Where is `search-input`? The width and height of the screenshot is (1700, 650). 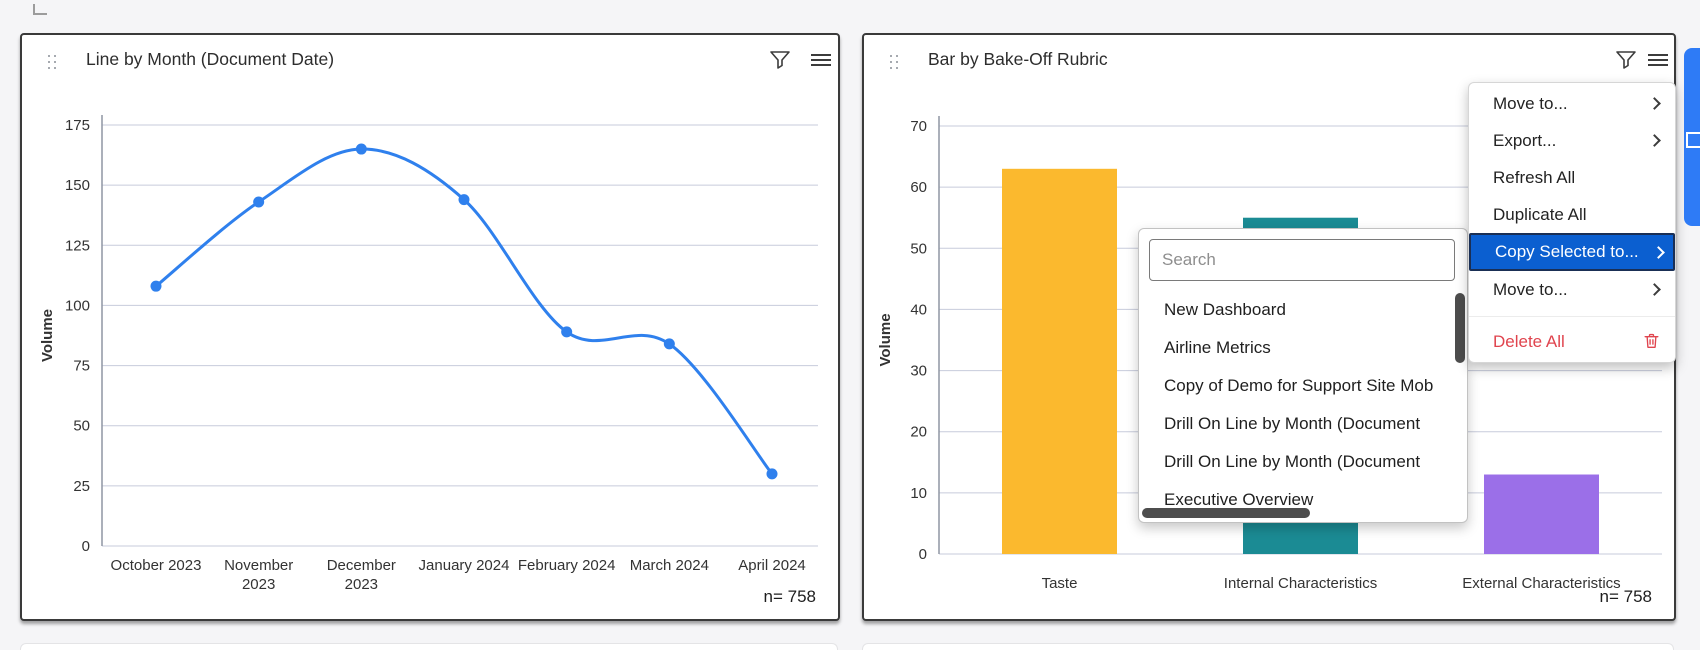
search-input is located at coordinates (1302, 260).